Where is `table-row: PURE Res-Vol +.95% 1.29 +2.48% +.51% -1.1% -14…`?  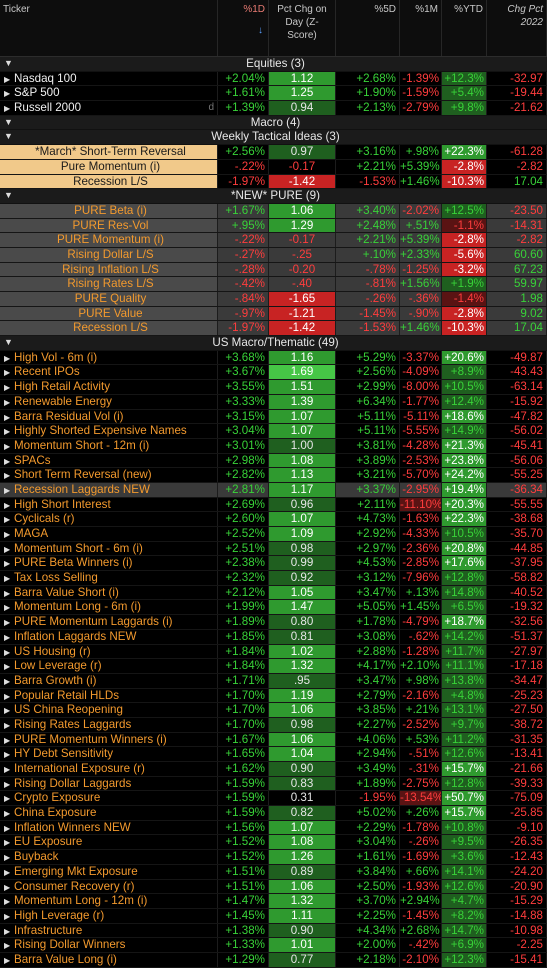 table-row: PURE Res-Vol +.95% 1.29 +2.48% +.51% -1.1% -14… is located at coordinates (273, 226).